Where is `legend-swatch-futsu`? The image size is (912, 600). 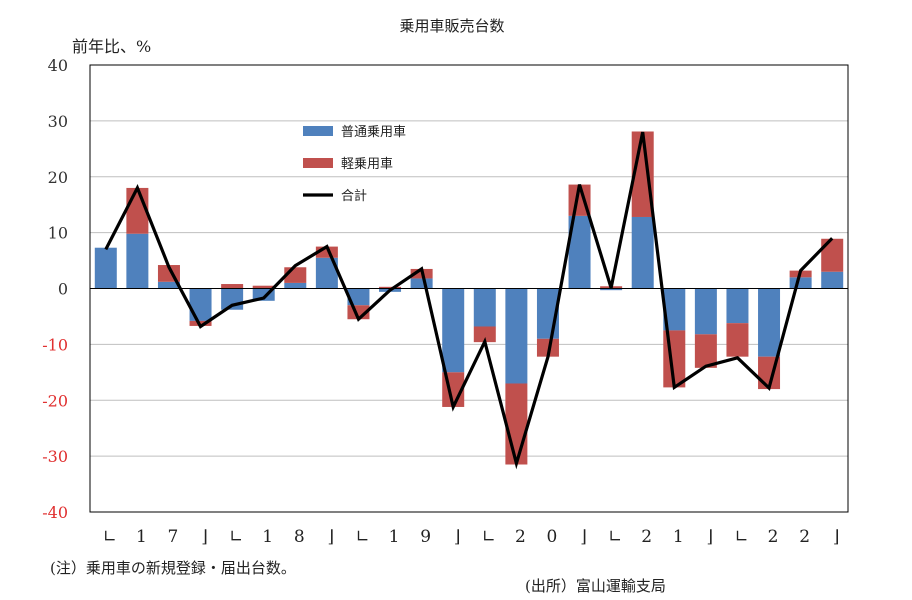 legend-swatch-futsu is located at coordinates (318, 131).